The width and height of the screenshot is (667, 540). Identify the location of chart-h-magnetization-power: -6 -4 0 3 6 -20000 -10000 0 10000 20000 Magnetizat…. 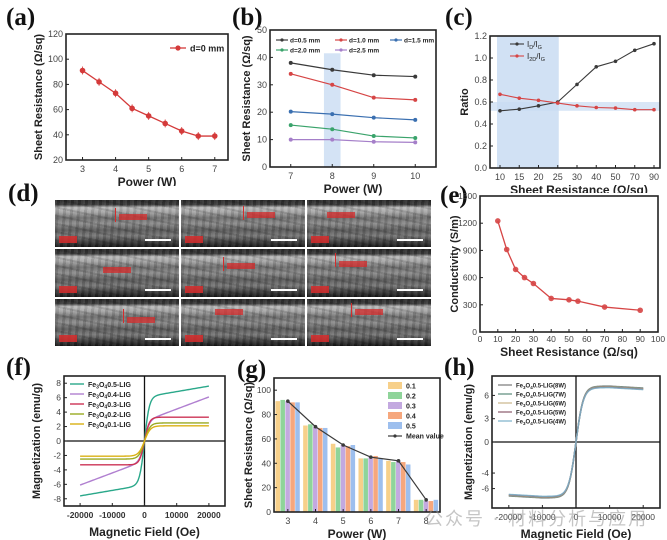
(562, 457).